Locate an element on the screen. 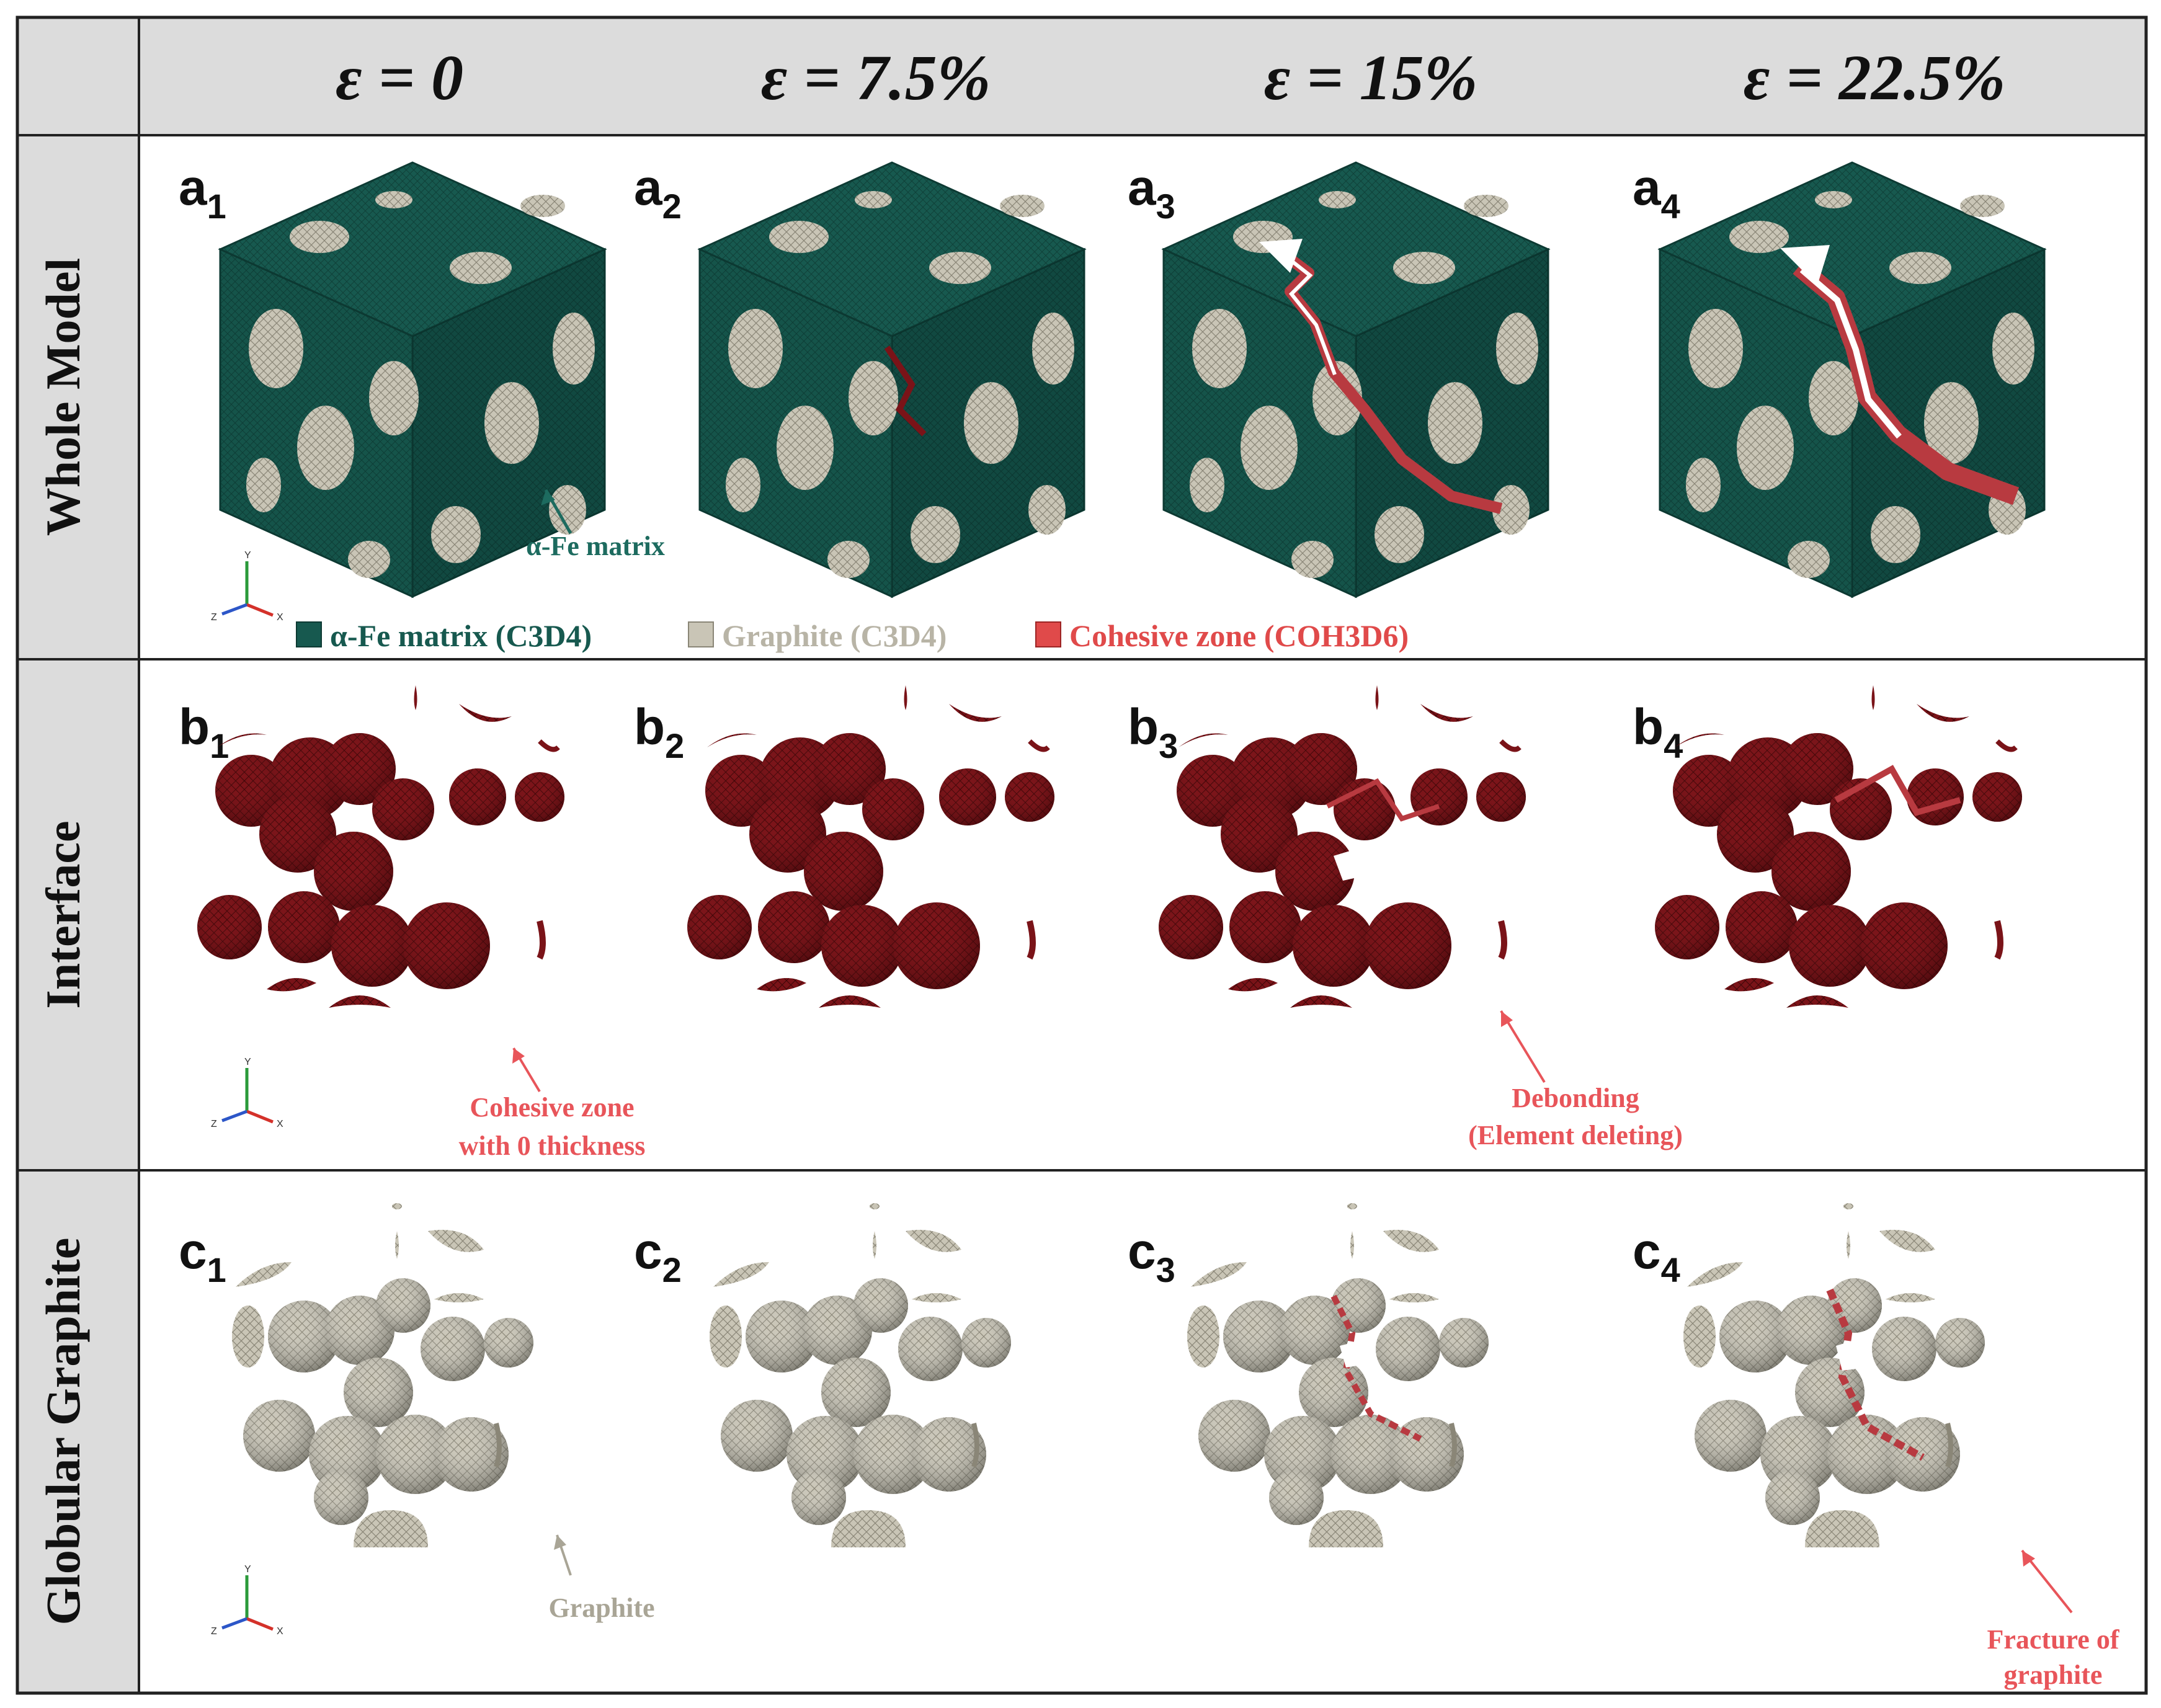  column-headers: ε = 0 ε = 7.5% ε = 15% ε = 22.5% is located at coordinates (1170, 77).